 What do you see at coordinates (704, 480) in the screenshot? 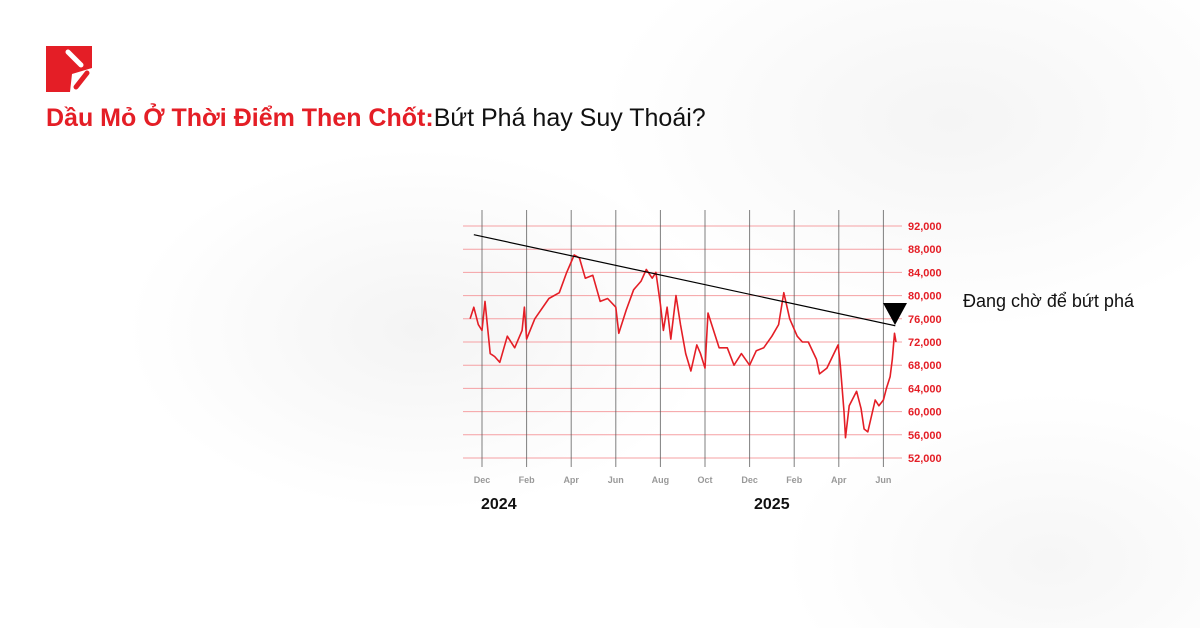
I see `x-tick-label: Oct` at bounding box center [704, 480].